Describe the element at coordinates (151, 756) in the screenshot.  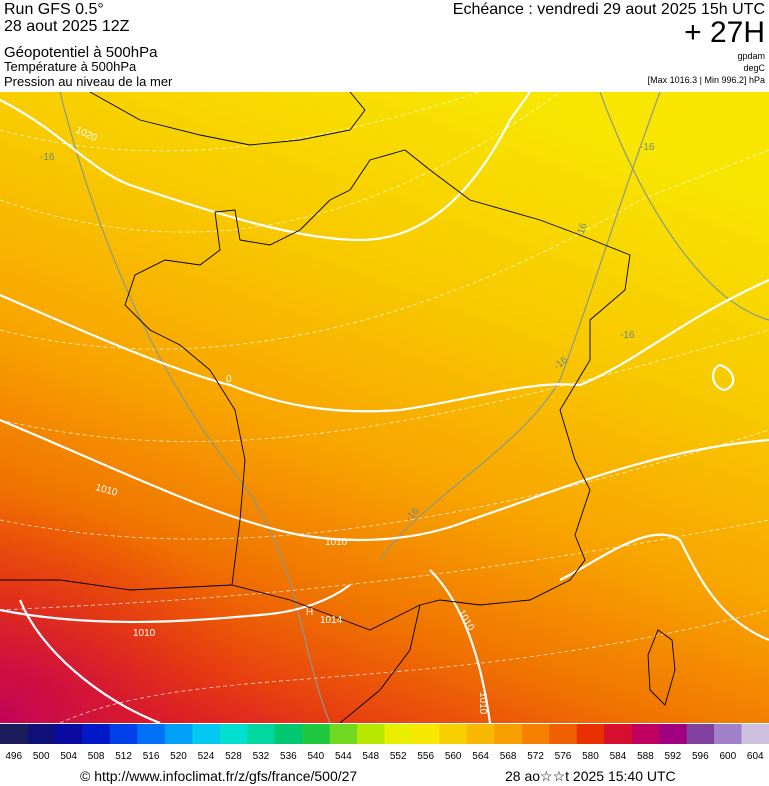
I see `colorbar-label: 516` at that location.